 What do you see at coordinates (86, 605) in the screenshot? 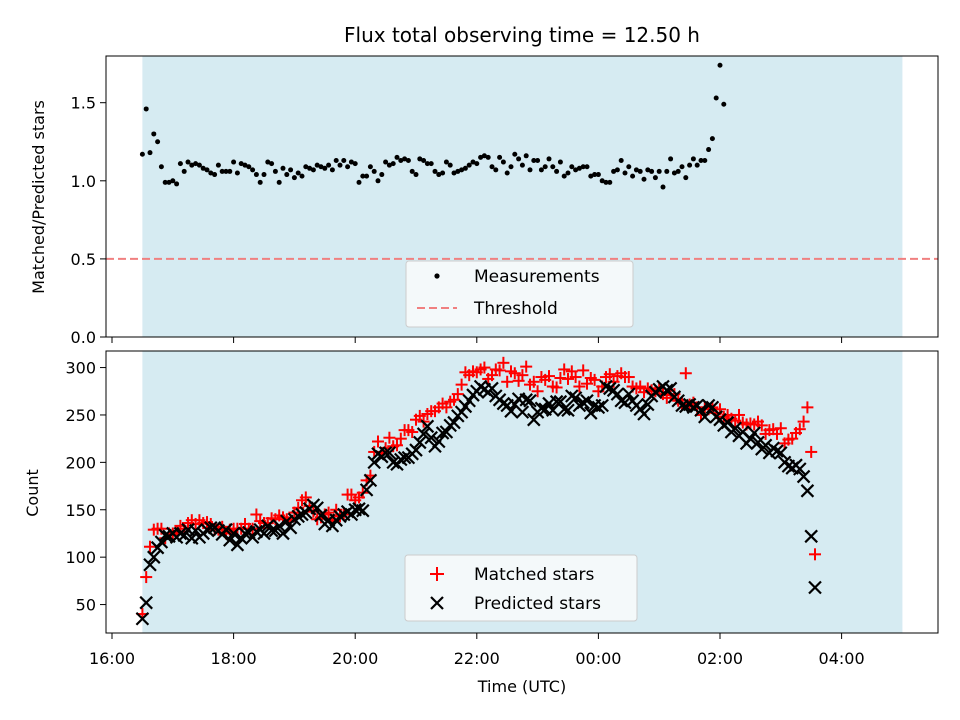
I see `count-y-tick-label: 50` at bounding box center [86, 605].